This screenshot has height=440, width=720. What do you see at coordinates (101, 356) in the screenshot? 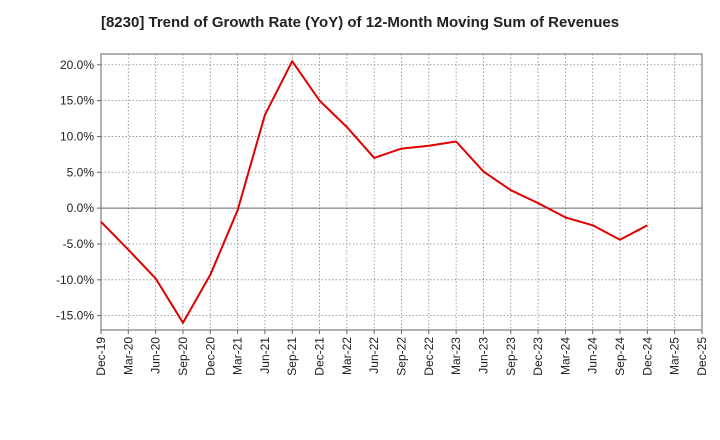
I see `x-tick-label: Dec-19` at bounding box center [101, 356].